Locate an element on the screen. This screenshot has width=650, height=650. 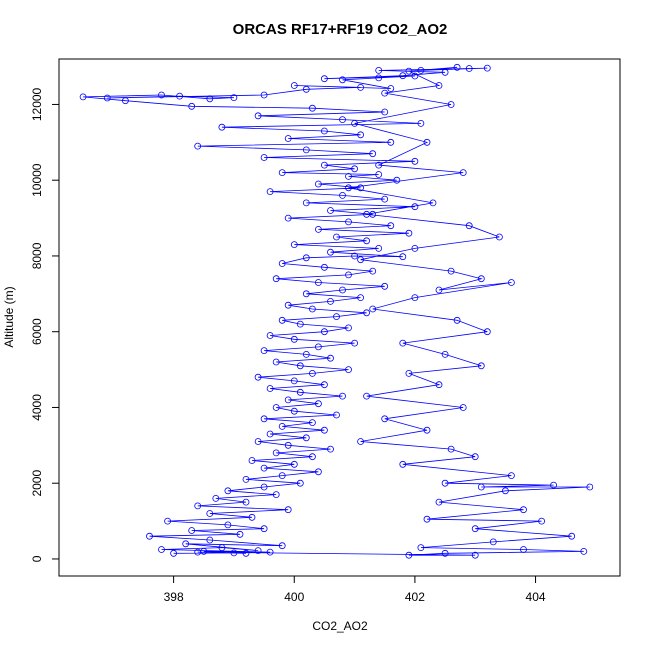
x-tick-label-3: 404 is located at coordinates (536, 597).